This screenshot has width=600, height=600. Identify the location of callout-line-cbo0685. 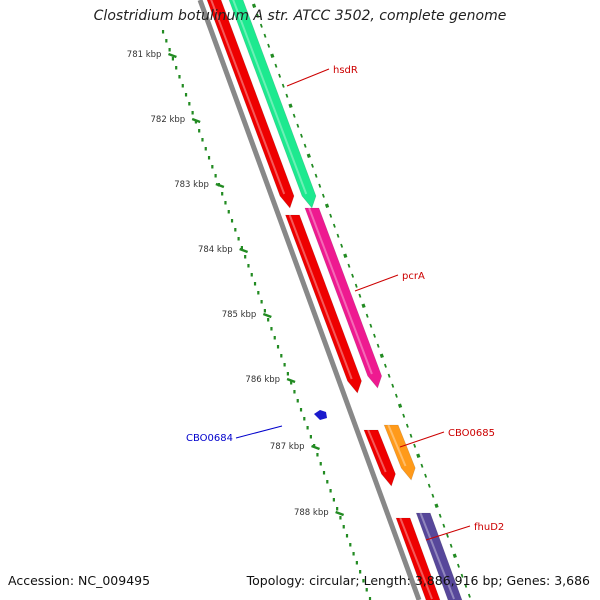
(422, 439).